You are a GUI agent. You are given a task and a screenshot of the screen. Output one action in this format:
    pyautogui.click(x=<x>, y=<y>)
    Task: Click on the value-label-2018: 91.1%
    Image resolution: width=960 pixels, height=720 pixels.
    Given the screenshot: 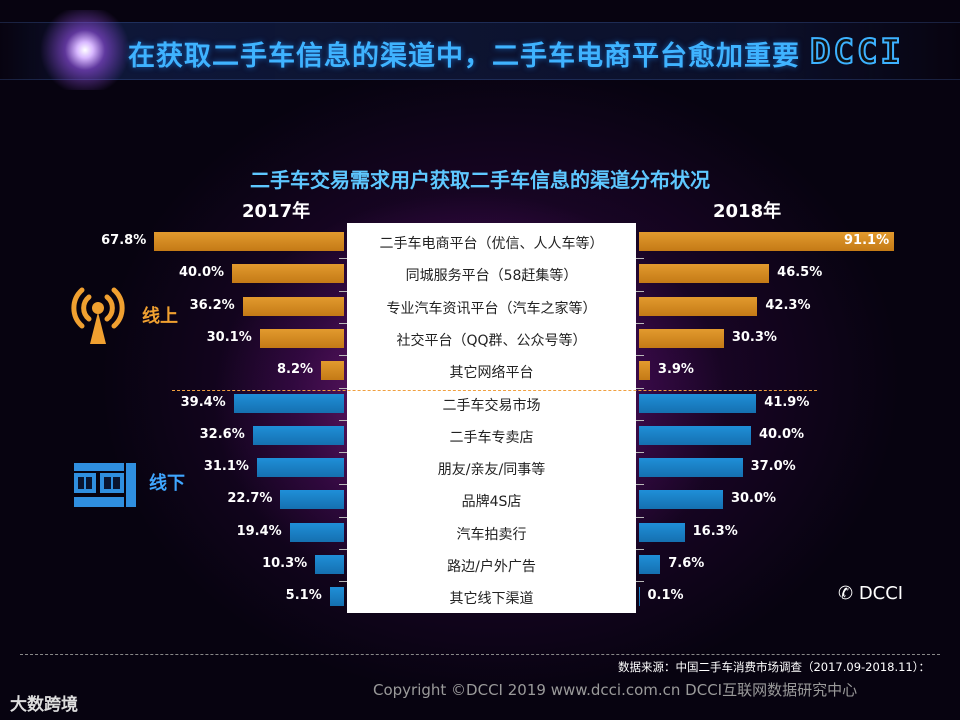 What is the action you would take?
    pyautogui.click(x=867, y=240)
    